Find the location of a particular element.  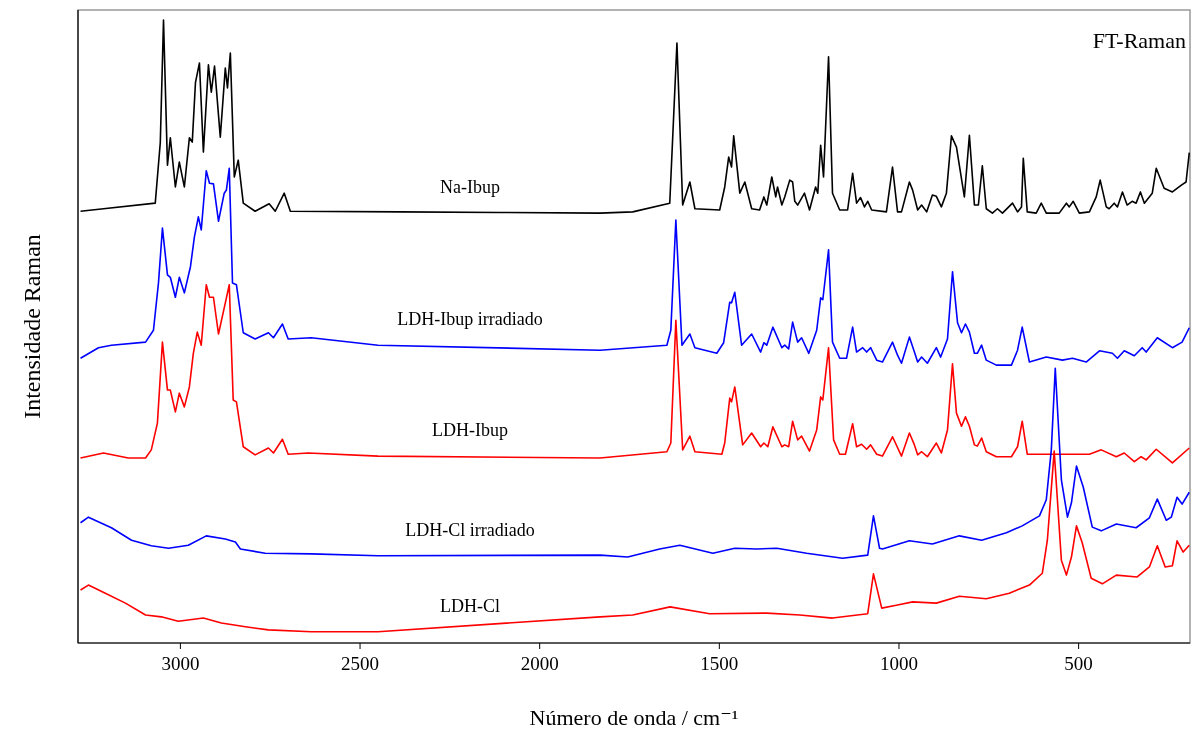

series-label: LDH-Cl irradiado is located at coordinates (470, 529).